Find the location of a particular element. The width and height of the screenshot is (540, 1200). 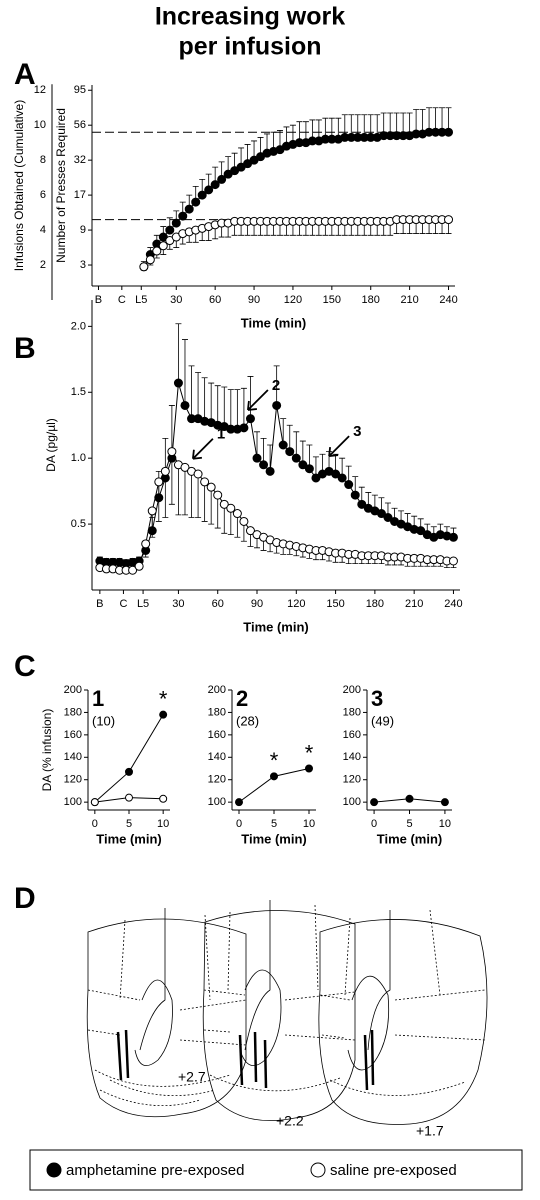

y-axis-label: DA (pg/µl) is located at coordinates (51, 445).